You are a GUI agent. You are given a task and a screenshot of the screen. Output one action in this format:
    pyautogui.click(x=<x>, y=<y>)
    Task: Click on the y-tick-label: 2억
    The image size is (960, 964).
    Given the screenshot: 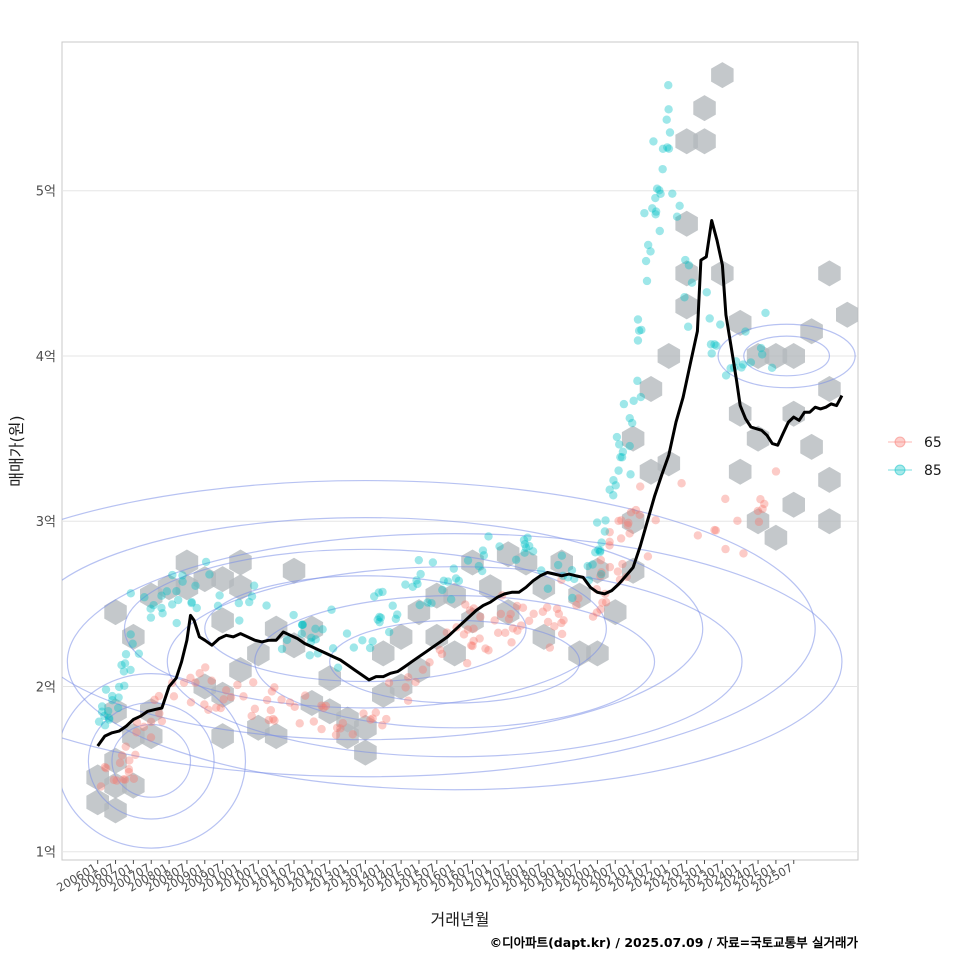 What is the action you would take?
    pyautogui.click(x=46, y=687)
    